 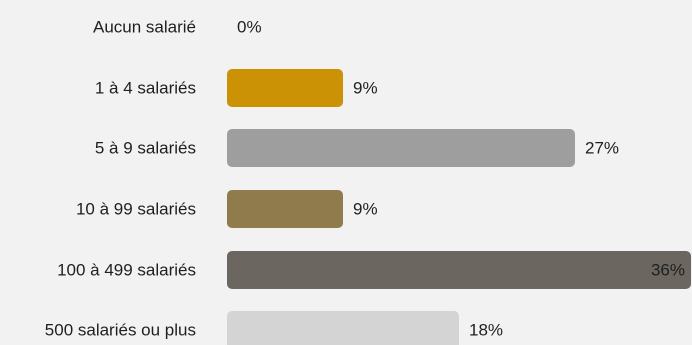 What do you see at coordinates (365, 88) in the screenshot?
I see `value-label-1: 9%` at bounding box center [365, 88].